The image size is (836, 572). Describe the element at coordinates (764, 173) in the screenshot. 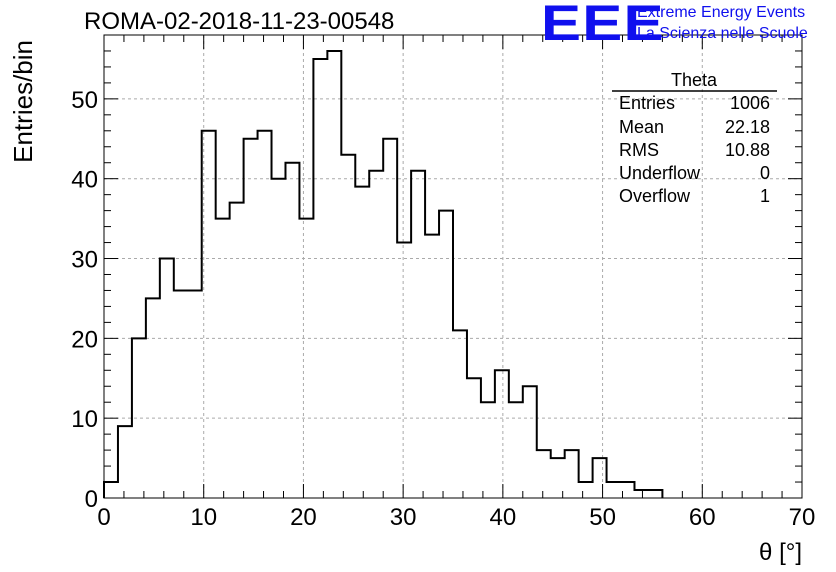

I see `stats-value-underflow: 0` at that location.